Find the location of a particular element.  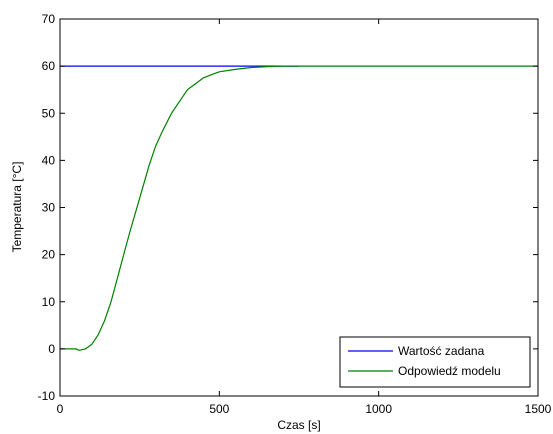

y-tick-label: -10 is located at coordinates (47, 396).